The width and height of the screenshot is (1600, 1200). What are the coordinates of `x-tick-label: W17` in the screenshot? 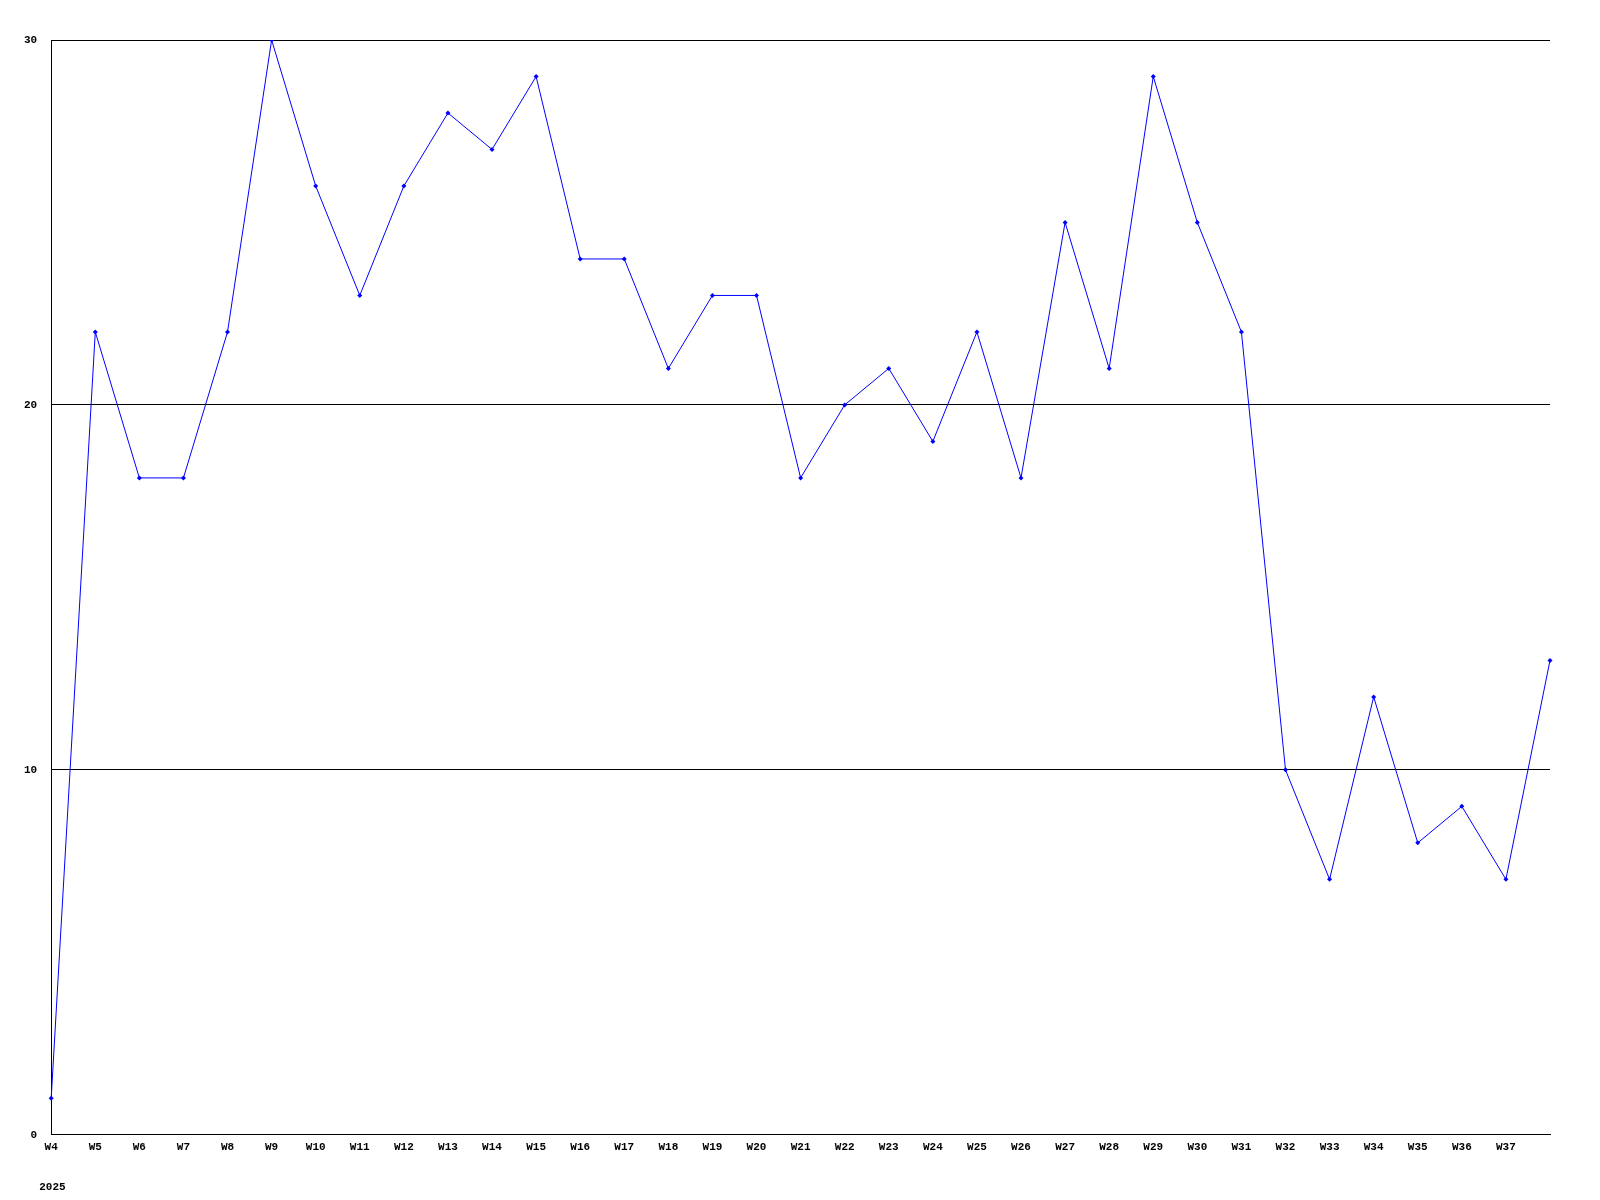 It's located at (624, 1147).